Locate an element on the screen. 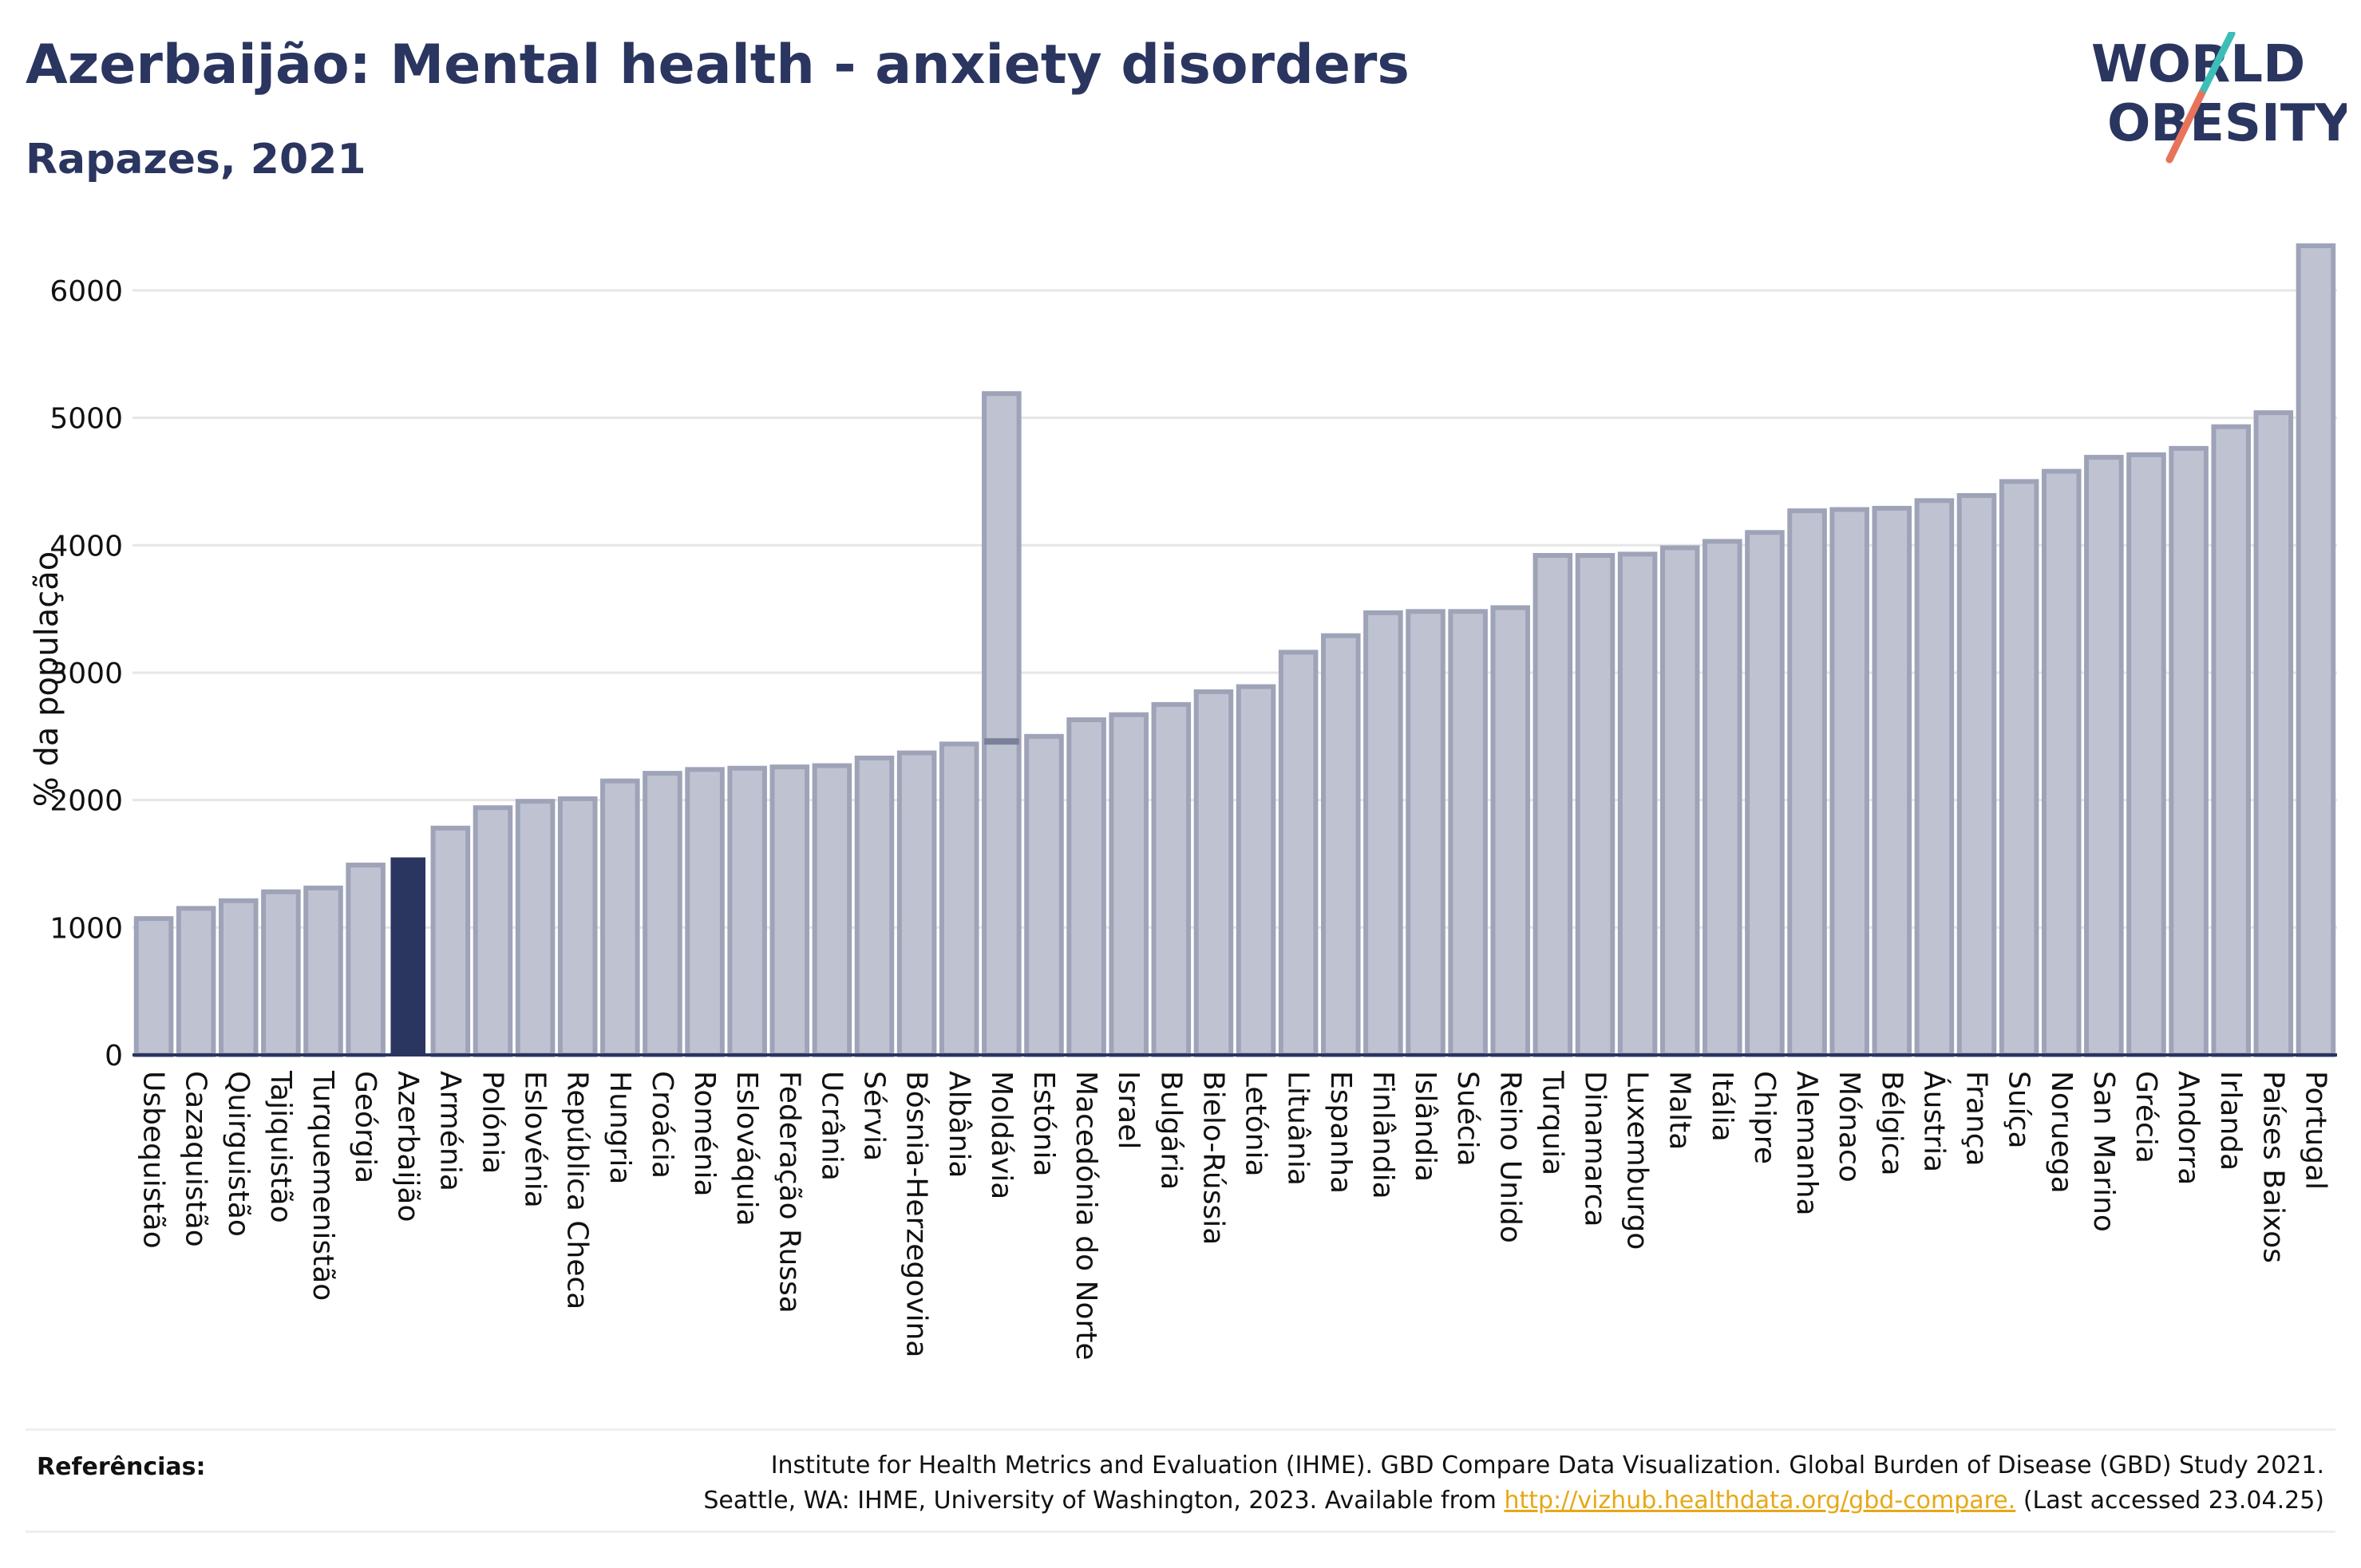  x-tick-label: Eslovénia is located at coordinates (535, 1139).